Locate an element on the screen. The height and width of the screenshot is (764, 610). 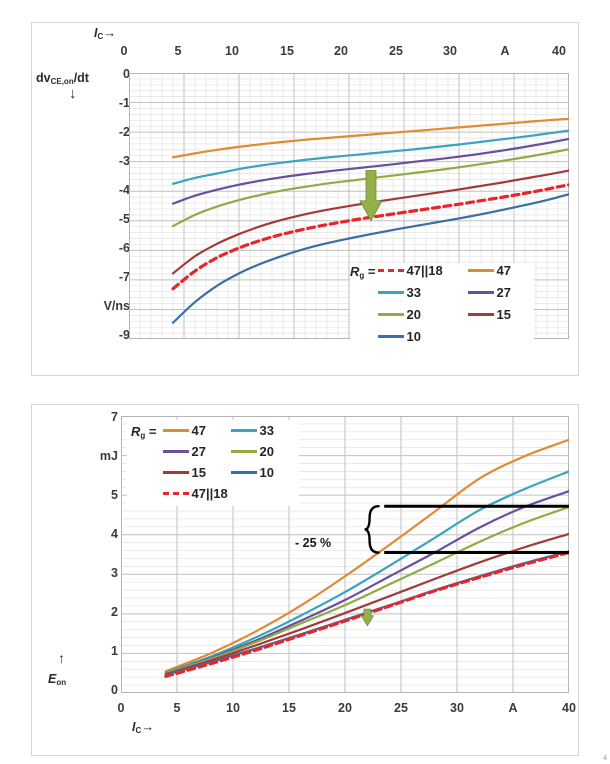
top-chart-xaxis-subscript: C is located at coordinates (100, 36).